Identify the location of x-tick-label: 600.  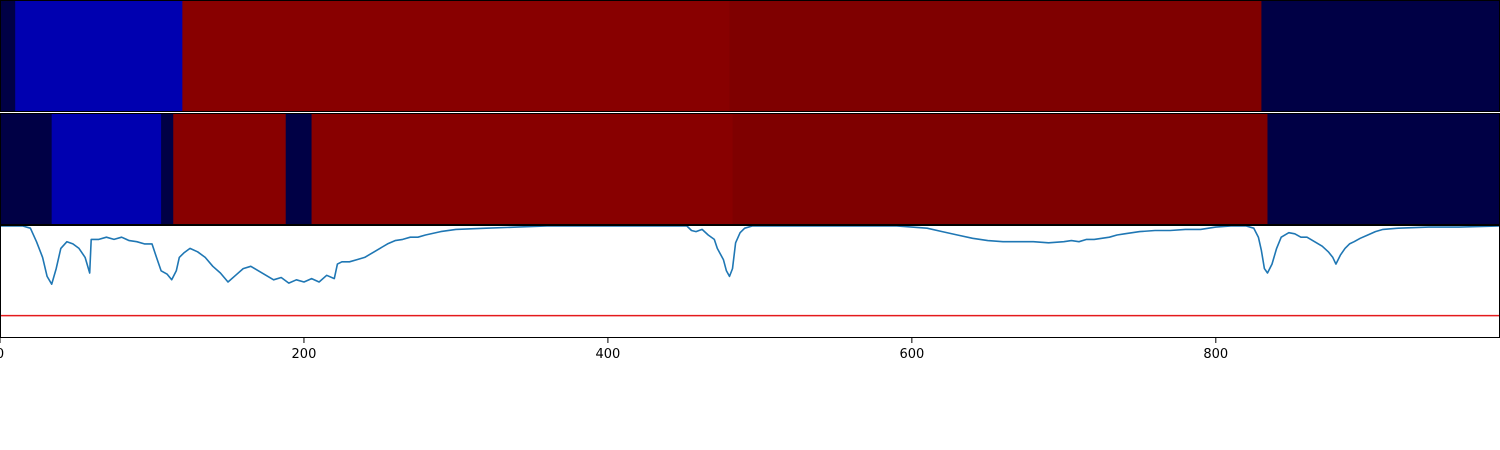
(911, 354).